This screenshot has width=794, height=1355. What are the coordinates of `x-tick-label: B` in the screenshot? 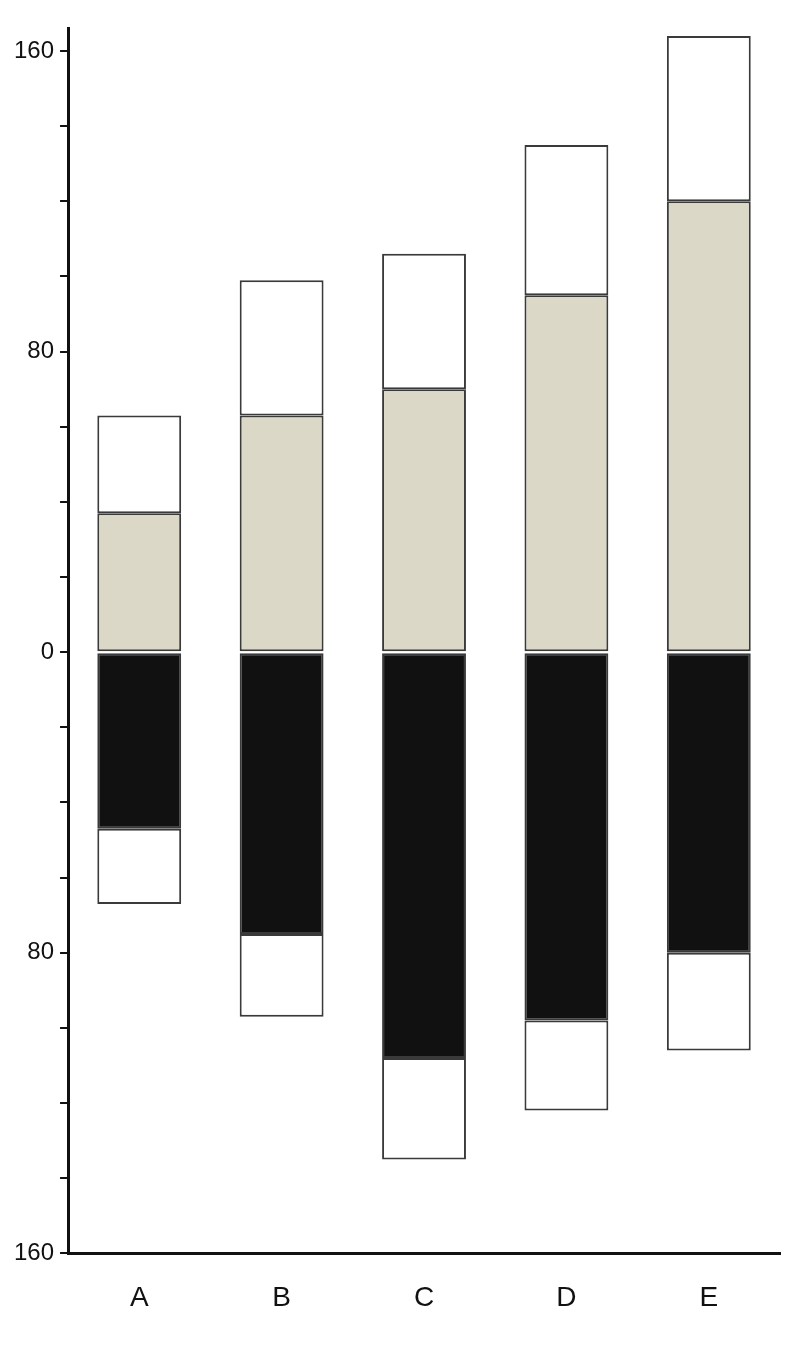 It's located at (281, 1296).